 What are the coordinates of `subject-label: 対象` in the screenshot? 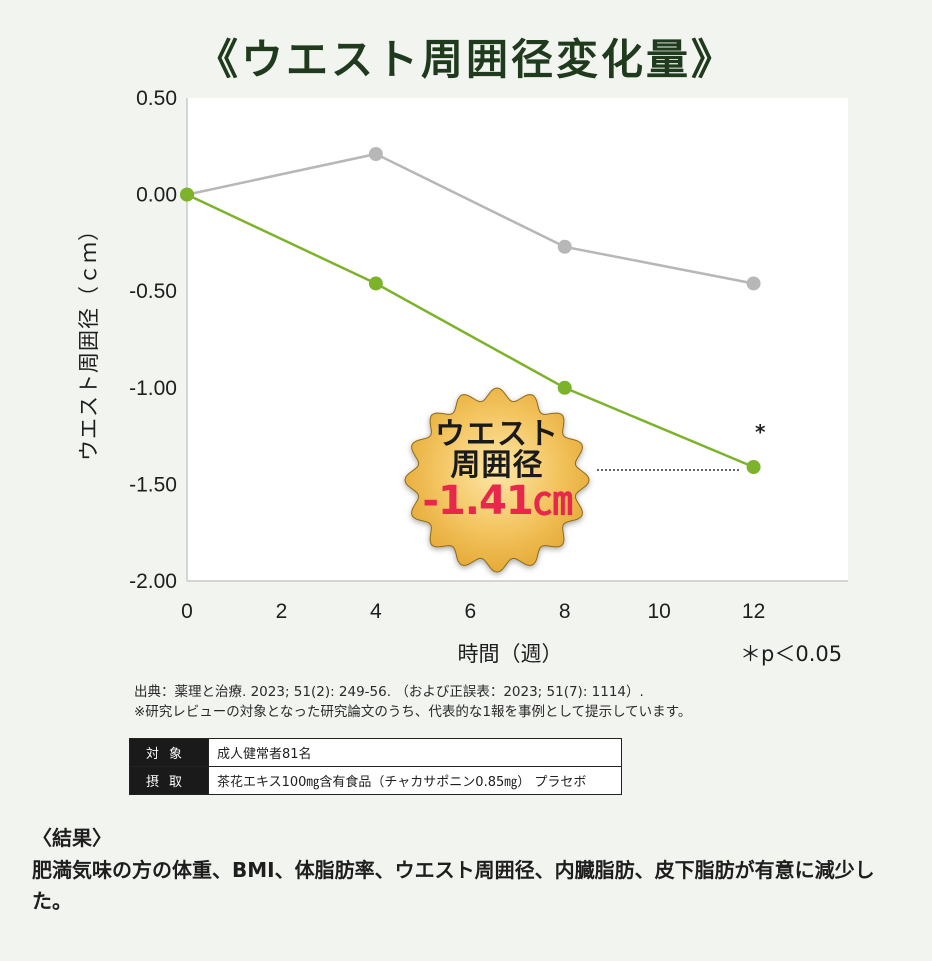 It's located at (169, 752).